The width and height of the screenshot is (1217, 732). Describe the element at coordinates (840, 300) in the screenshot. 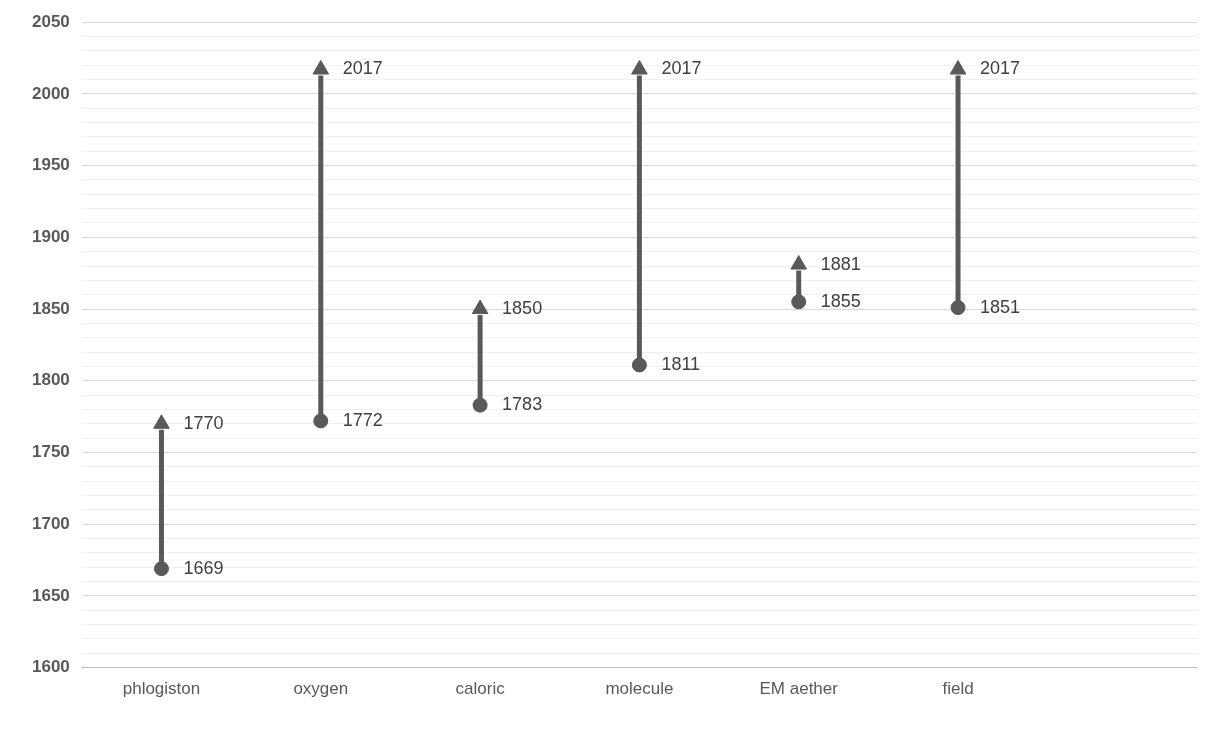

I see `data-label: 1855` at that location.